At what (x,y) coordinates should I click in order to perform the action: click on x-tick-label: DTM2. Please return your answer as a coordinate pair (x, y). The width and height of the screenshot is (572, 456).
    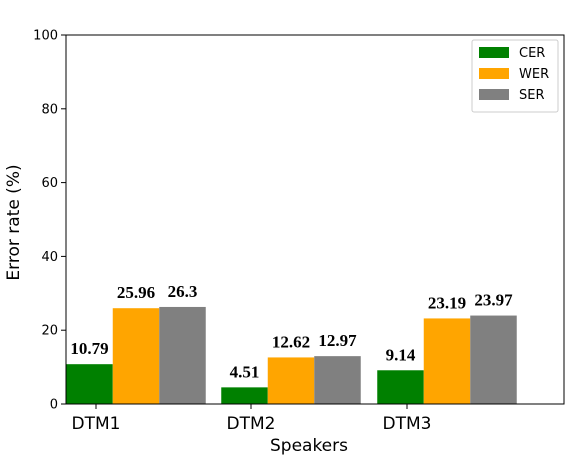
    Looking at the image, I should click on (251, 424).